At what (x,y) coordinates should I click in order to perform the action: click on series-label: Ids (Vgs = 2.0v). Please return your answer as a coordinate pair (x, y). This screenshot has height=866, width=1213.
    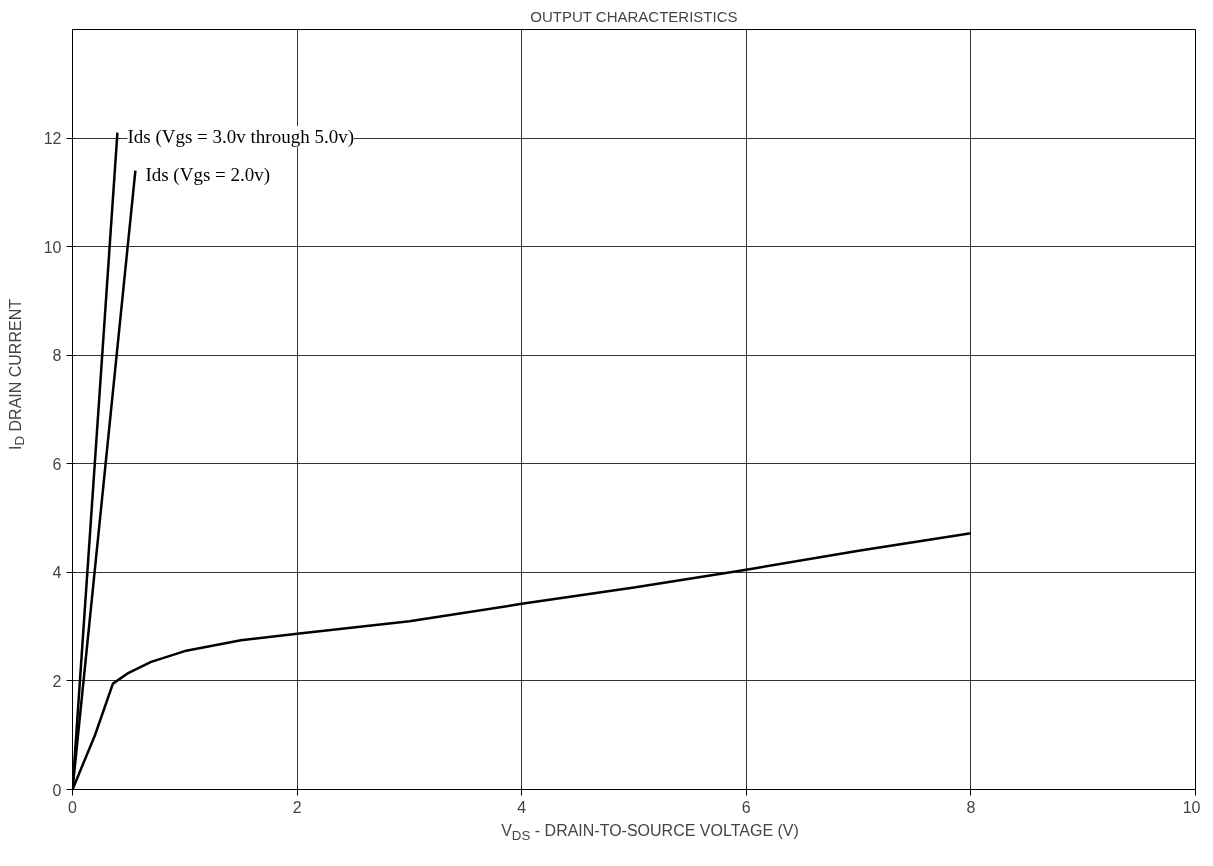
    Looking at the image, I should click on (208, 175).